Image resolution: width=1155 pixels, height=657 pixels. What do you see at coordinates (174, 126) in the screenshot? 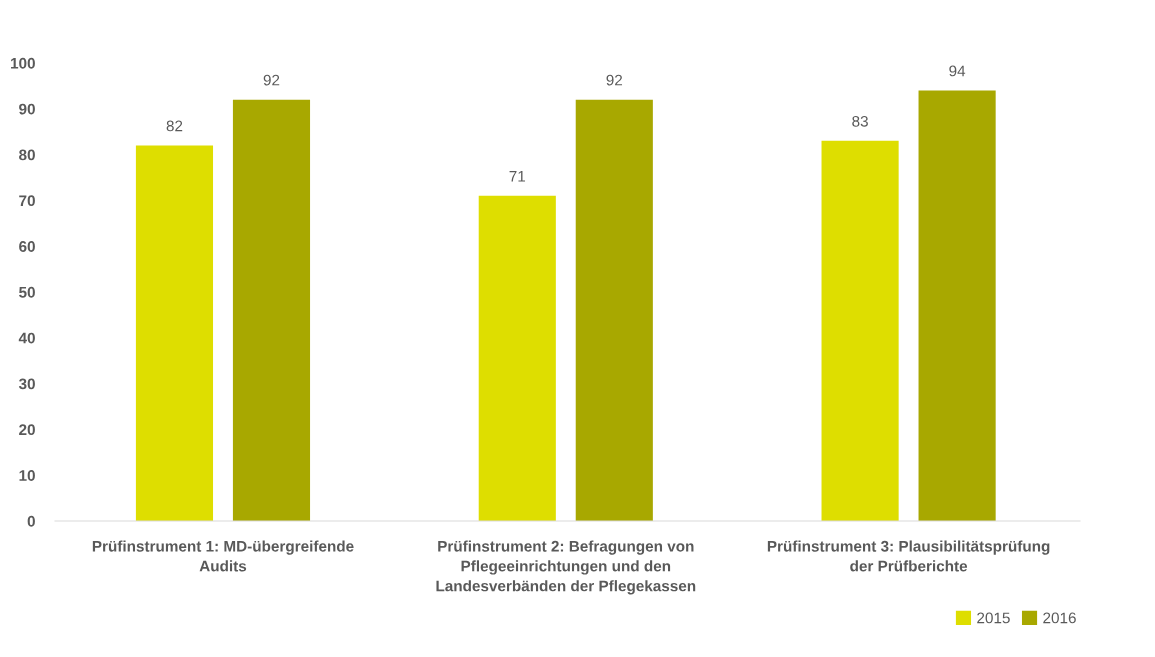
I see `data-label: 82` at bounding box center [174, 126].